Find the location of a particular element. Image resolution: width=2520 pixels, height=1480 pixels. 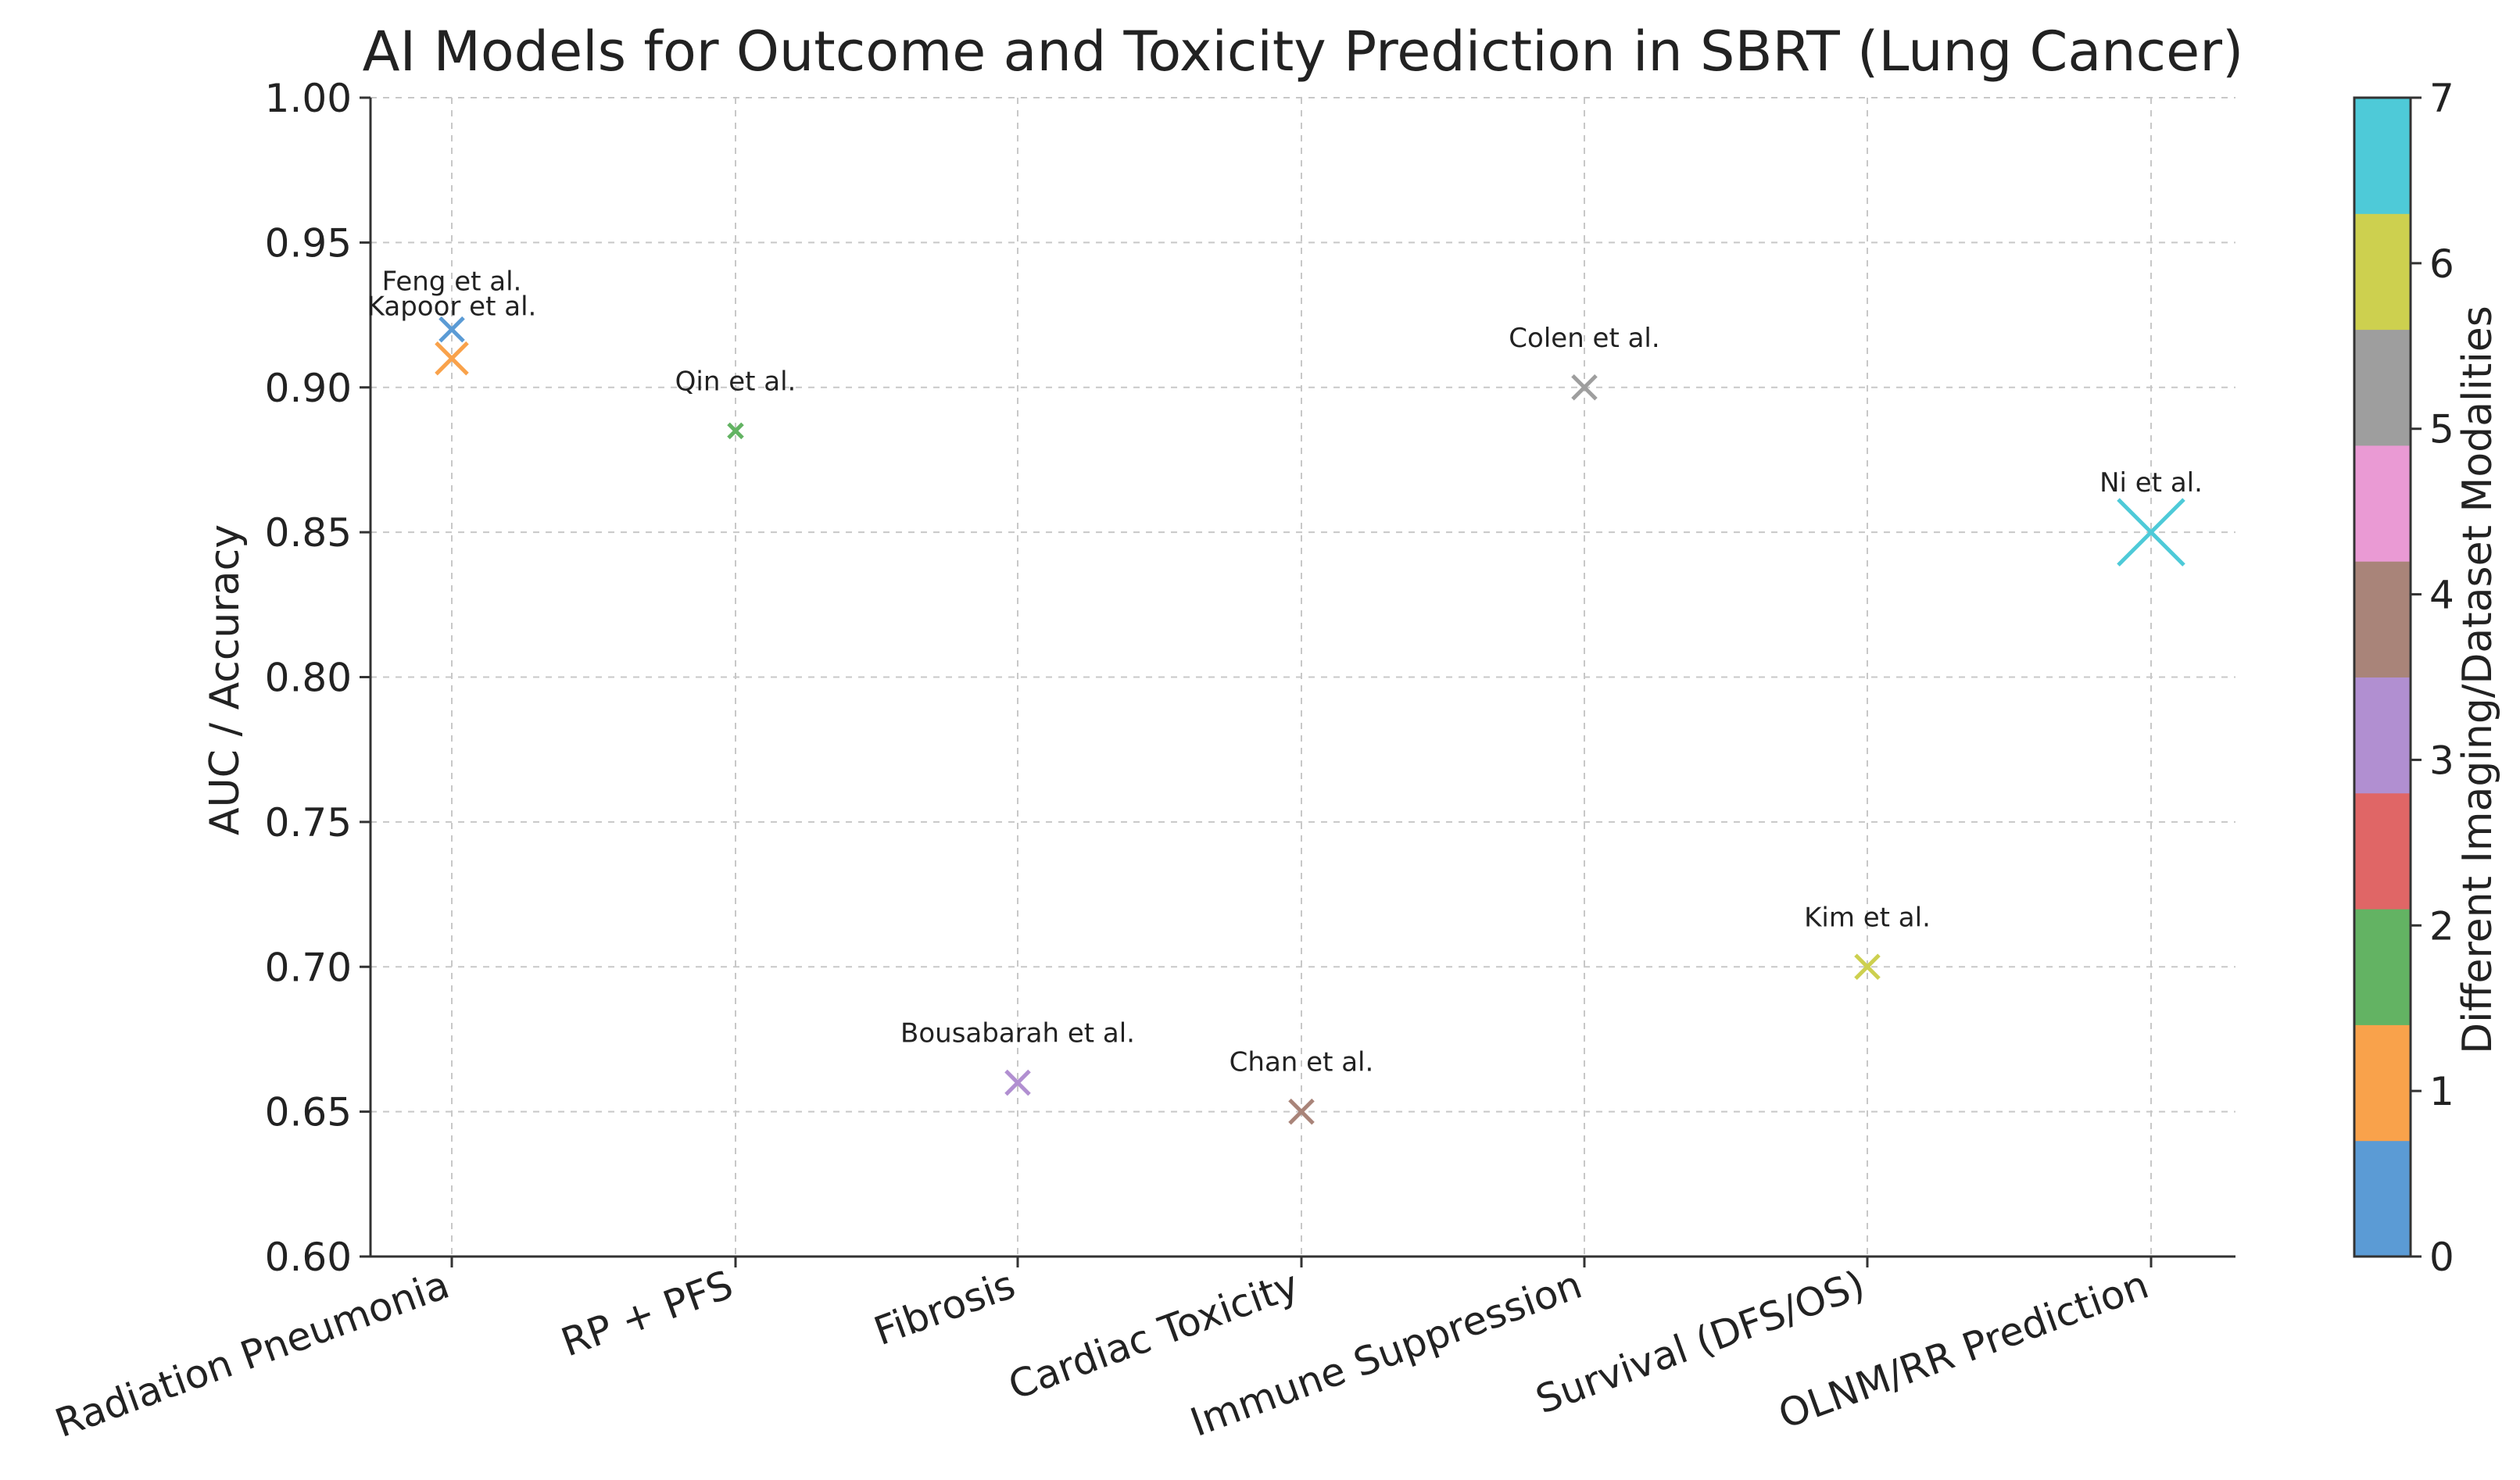

y-tick-label: 0.85 is located at coordinates (308, 533).